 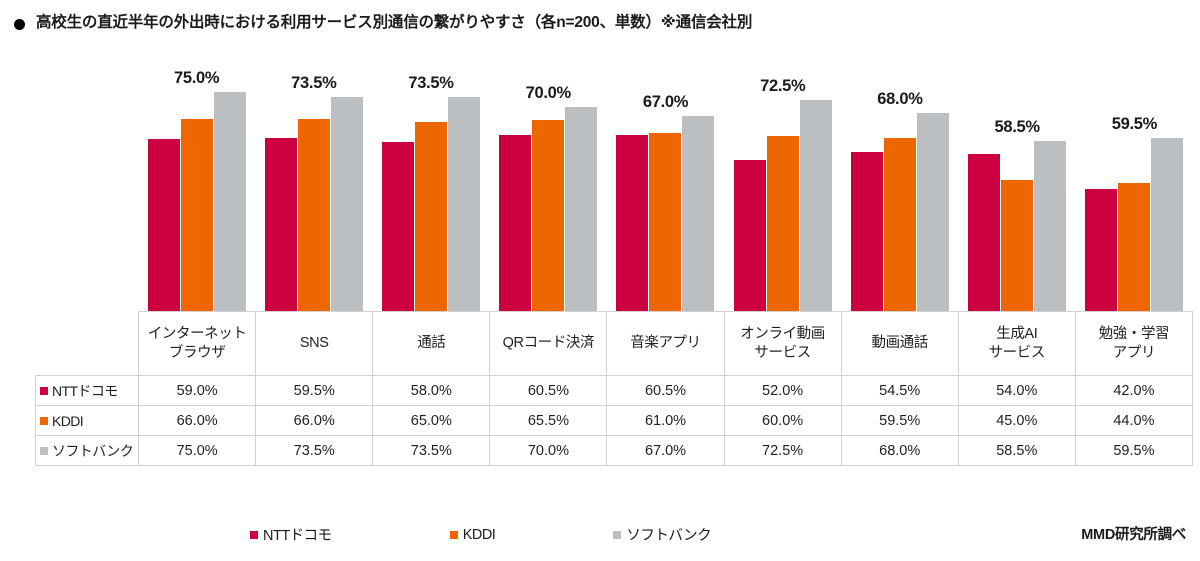 I want to click on table-cell: 65.0%, so click(x=431, y=420).